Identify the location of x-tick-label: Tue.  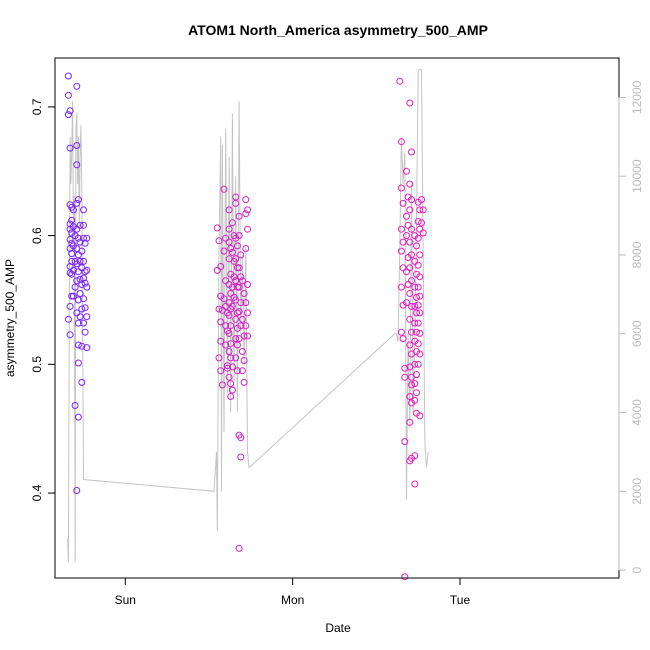
(460, 600).